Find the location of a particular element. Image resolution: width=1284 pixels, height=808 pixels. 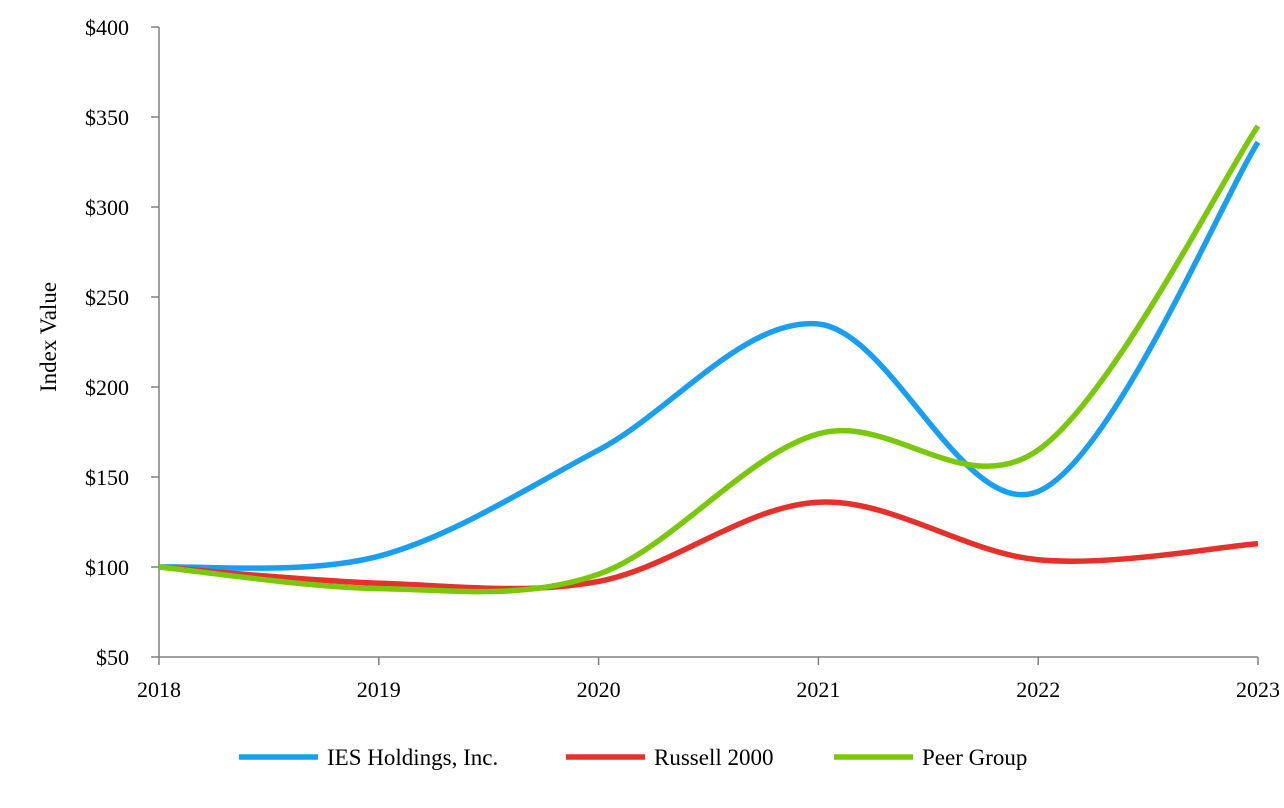

legend: IES Holdings, Inc. Russell 2000 Peer Group is located at coordinates (633, 757).